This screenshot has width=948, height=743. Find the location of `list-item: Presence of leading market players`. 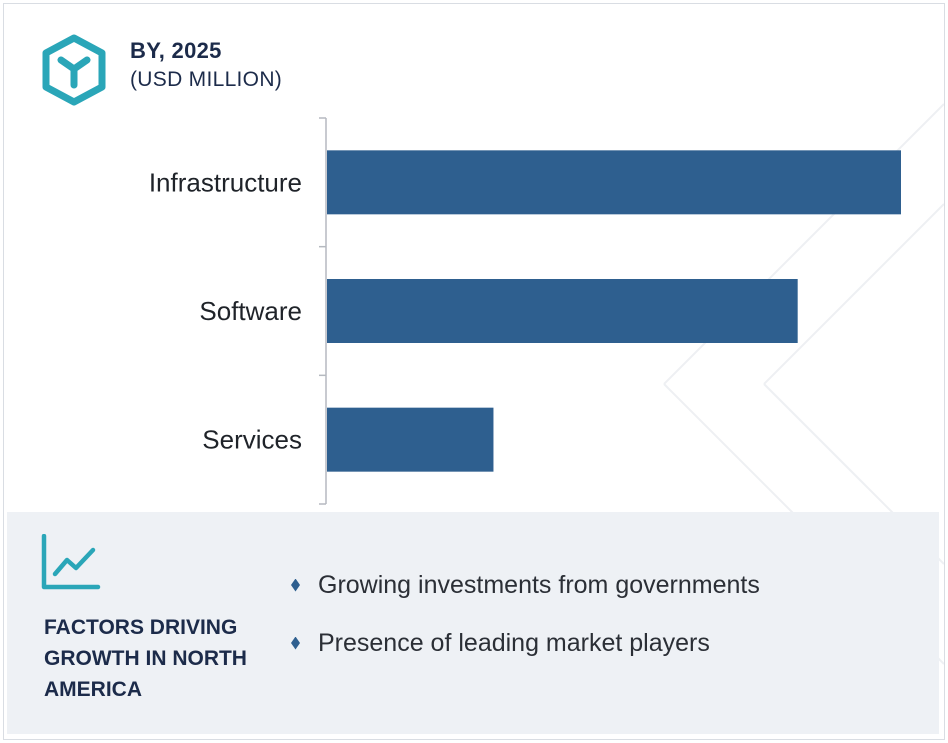

list-item: Presence of leading market players is located at coordinates (525, 643).